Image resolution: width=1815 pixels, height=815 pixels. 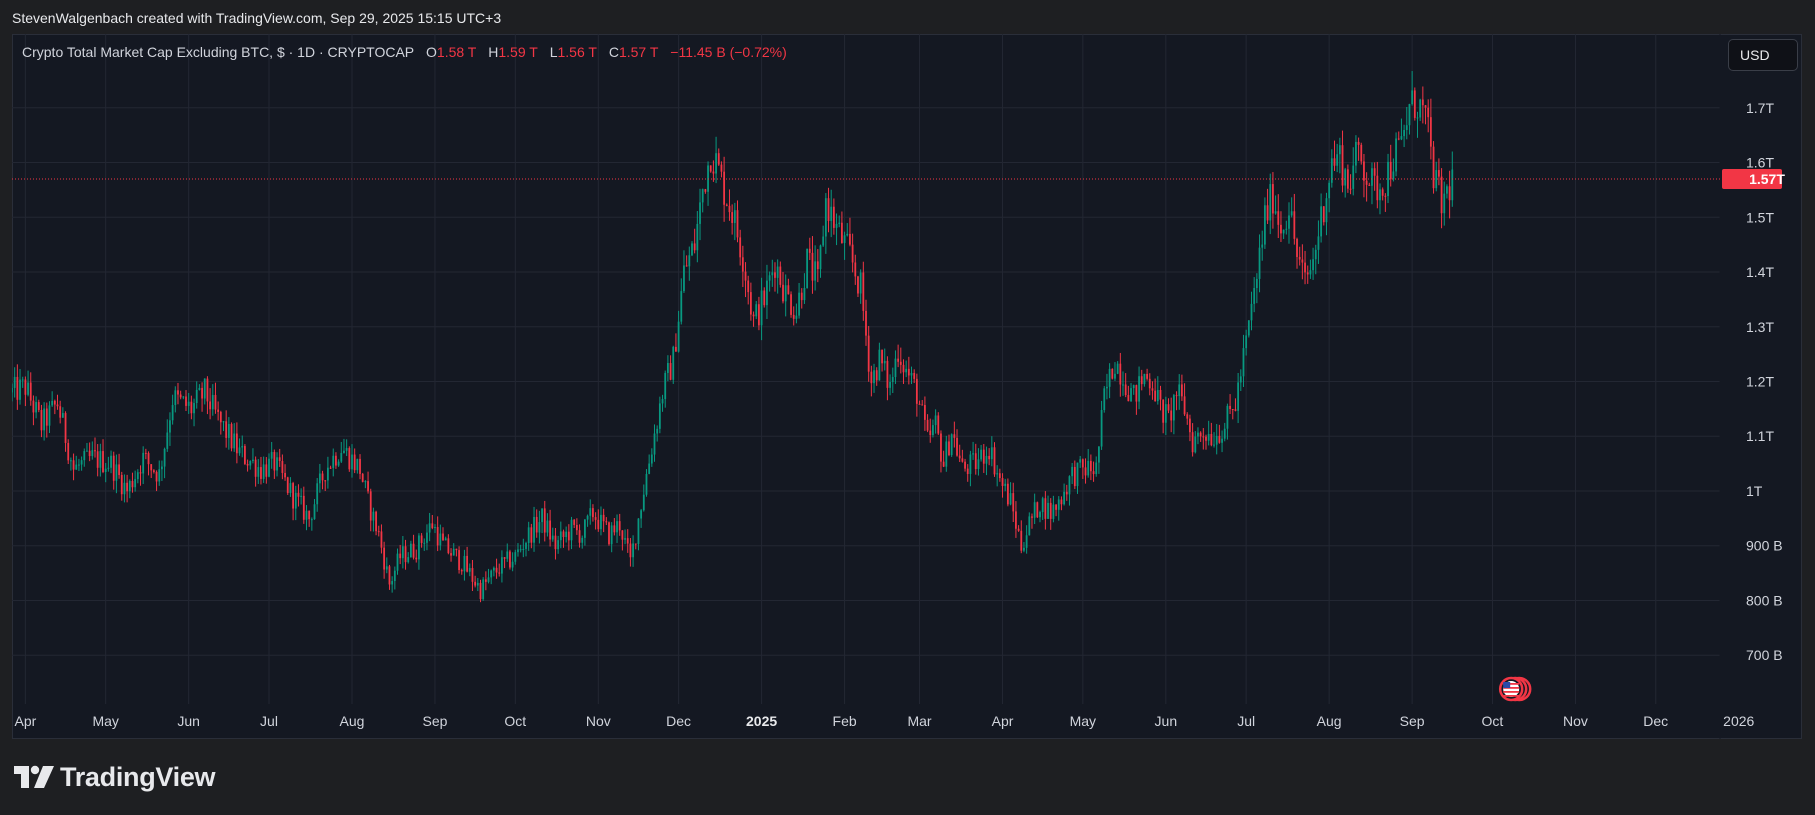 What do you see at coordinates (1764, 546) in the screenshot?
I see `y-tick-label: 900 B` at bounding box center [1764, 546].